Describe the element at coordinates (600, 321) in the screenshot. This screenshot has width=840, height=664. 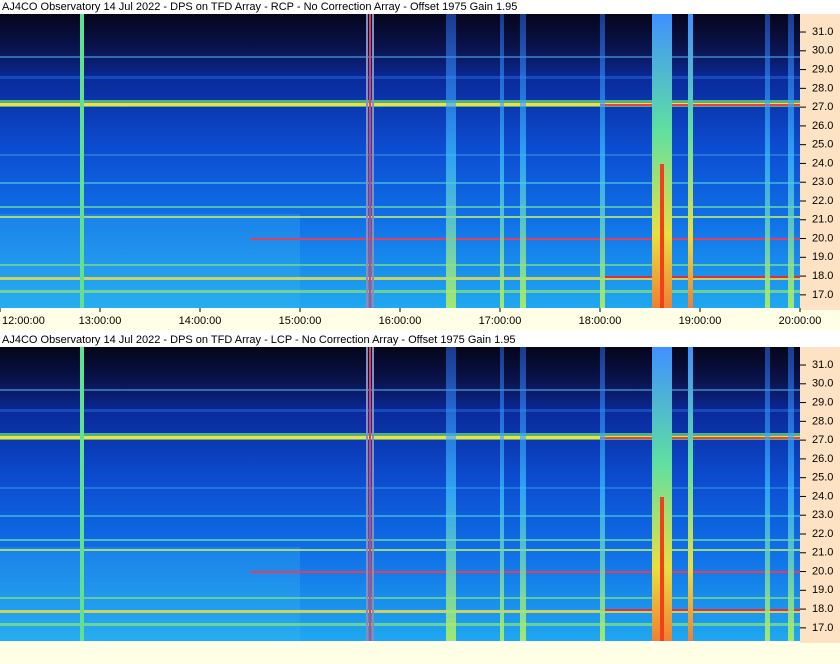
I see `x-tick-label: 18:00:00` at that location.